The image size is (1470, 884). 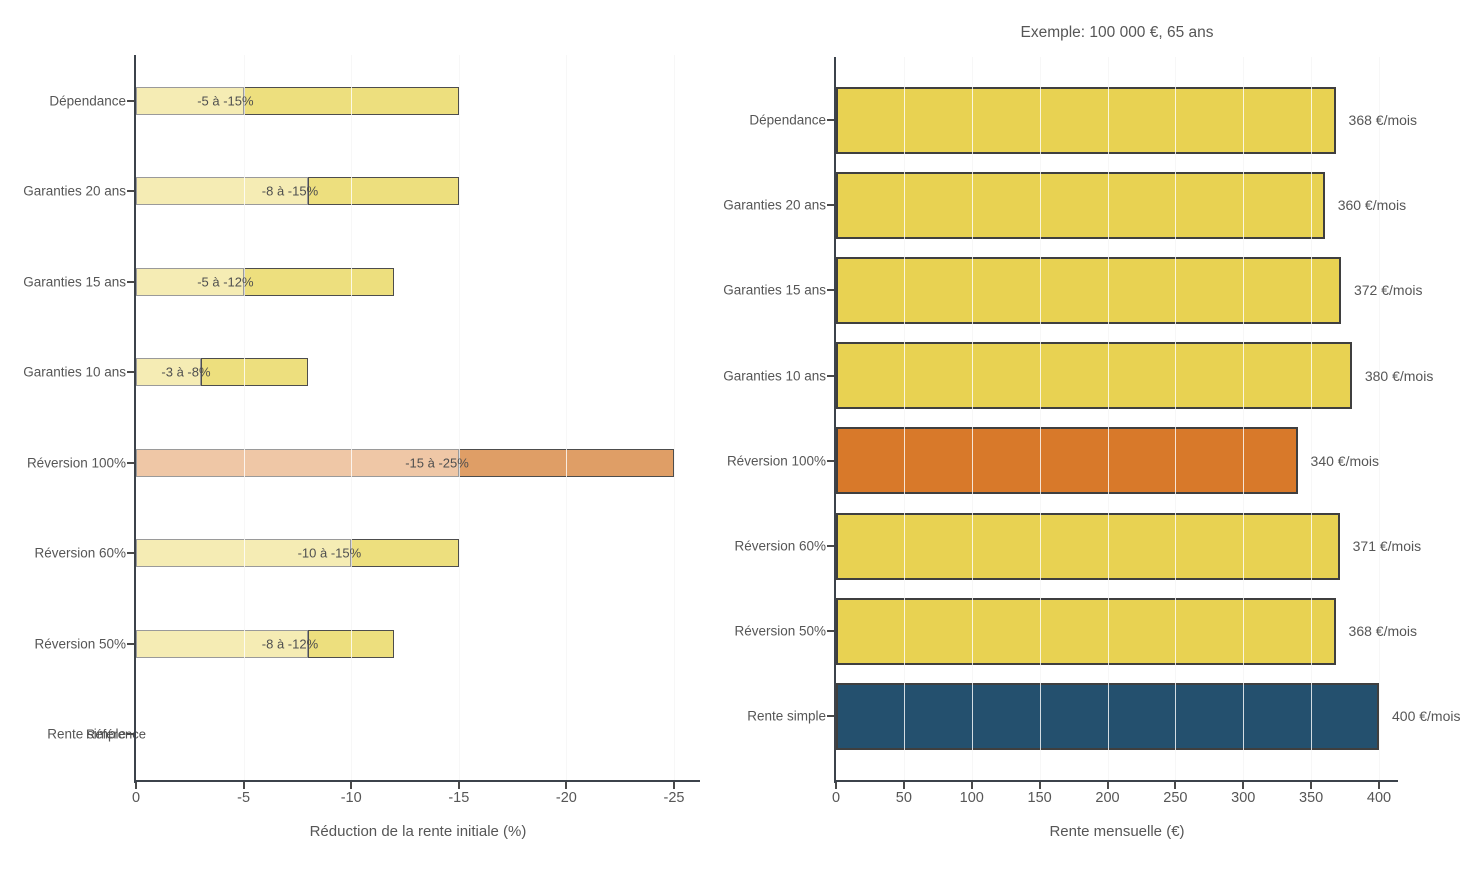 I want to click on bar-range-label: -10 à -15%, so click(x=329, y=553).